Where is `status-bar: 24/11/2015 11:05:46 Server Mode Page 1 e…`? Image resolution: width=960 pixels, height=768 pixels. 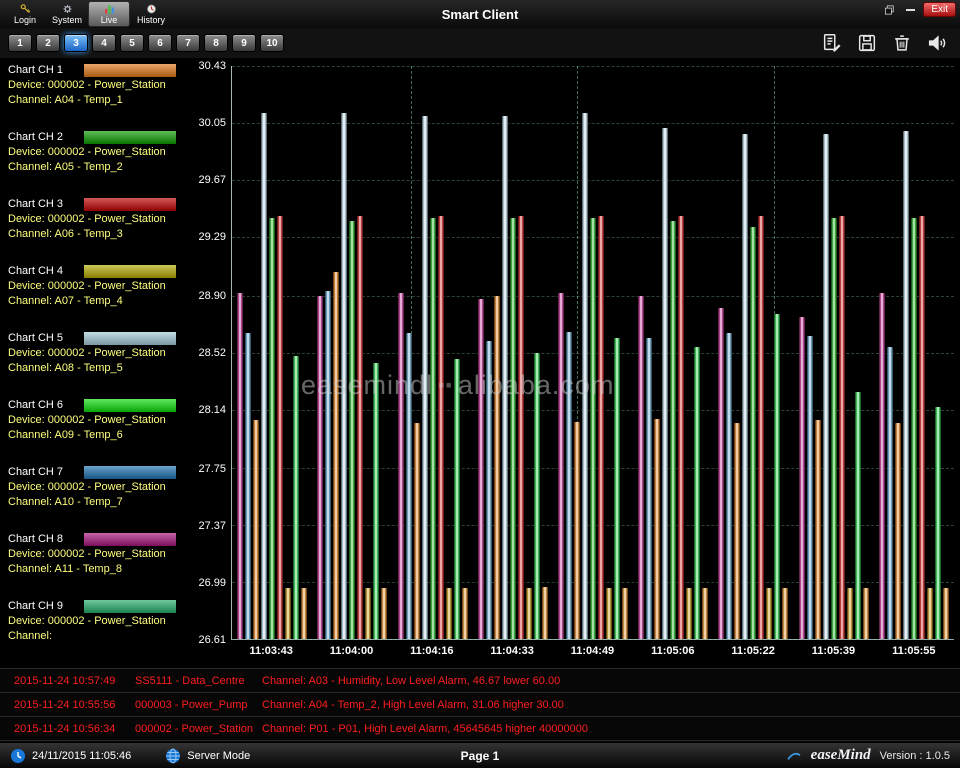
status-bar: 24/11/2015 11:05:46 Server Mode Page 1 e… is located at coordinates (480, 755).